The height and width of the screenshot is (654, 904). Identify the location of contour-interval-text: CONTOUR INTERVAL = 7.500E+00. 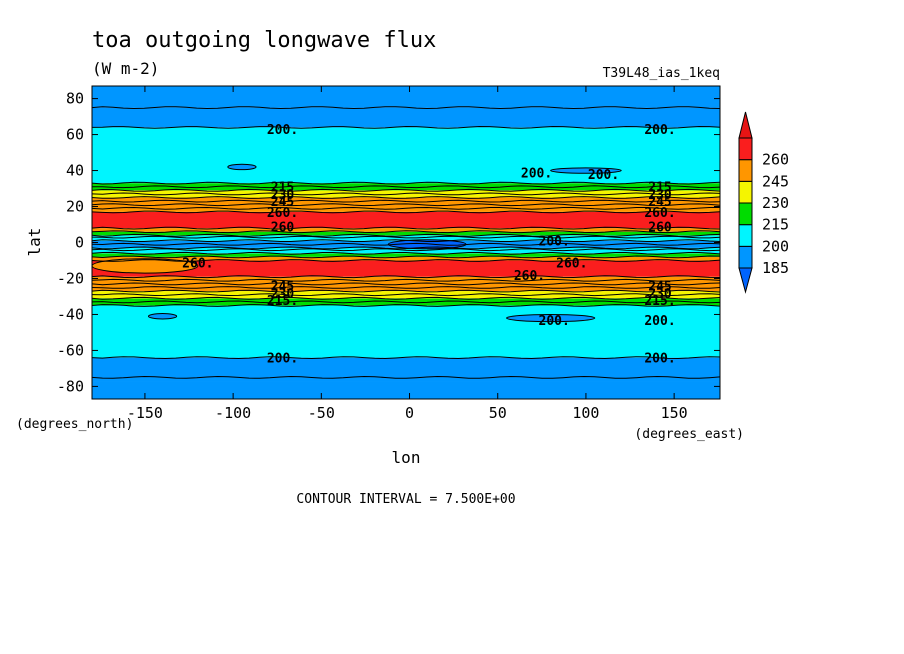
(405, 499).